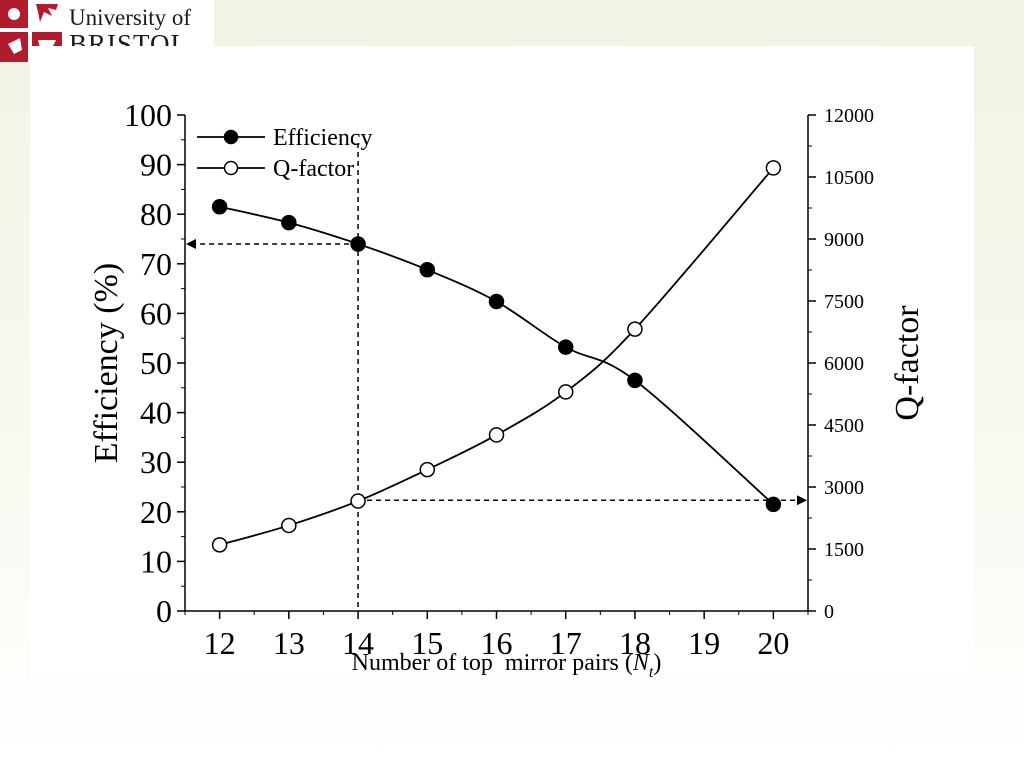 The height and width of the screenshot is (768, 1024). Describe the element at coordinates (156, 313) in the screenshot. I see `y-tick-label: 60` at that location.